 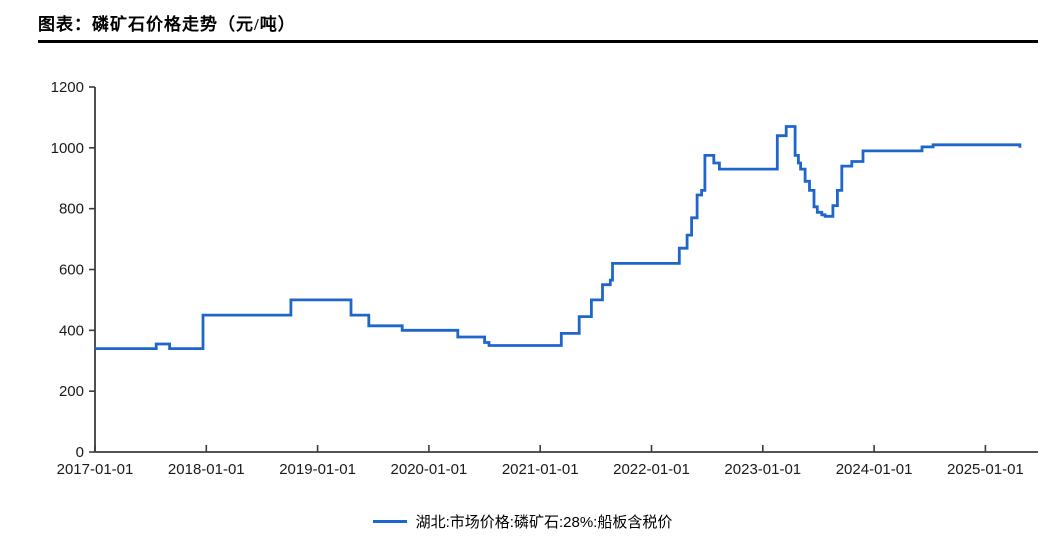 What do you see at coordinates (540, 469) in the screenshot?
I see `x-tick-label: 2021-01-01` at bounding box center [540, 469].